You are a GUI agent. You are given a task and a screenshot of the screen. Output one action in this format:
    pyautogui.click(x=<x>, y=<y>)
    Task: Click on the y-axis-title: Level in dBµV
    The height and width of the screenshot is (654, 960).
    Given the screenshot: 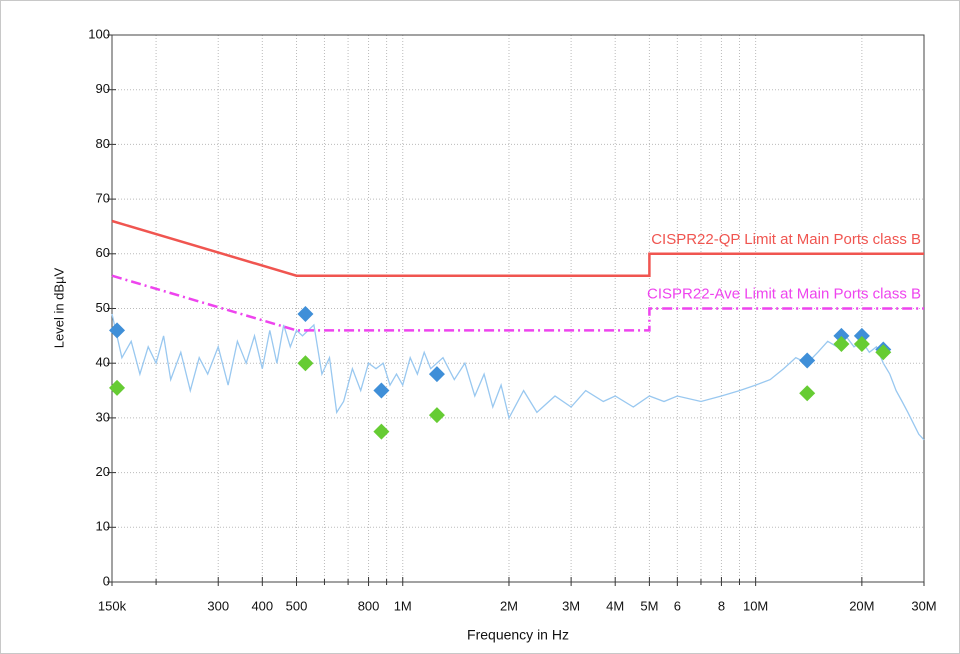 What is the action you would take?
    pyautogui.click(x=58, y=307)
    